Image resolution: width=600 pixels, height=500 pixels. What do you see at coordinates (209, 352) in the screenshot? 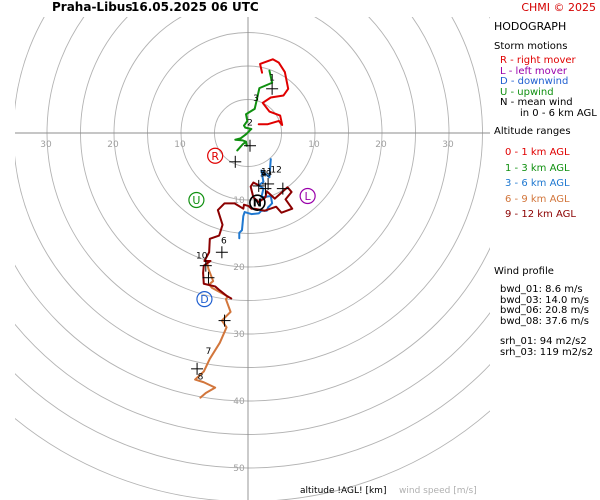
I see `altitude-label: 7` at bounding box center [209, 352].